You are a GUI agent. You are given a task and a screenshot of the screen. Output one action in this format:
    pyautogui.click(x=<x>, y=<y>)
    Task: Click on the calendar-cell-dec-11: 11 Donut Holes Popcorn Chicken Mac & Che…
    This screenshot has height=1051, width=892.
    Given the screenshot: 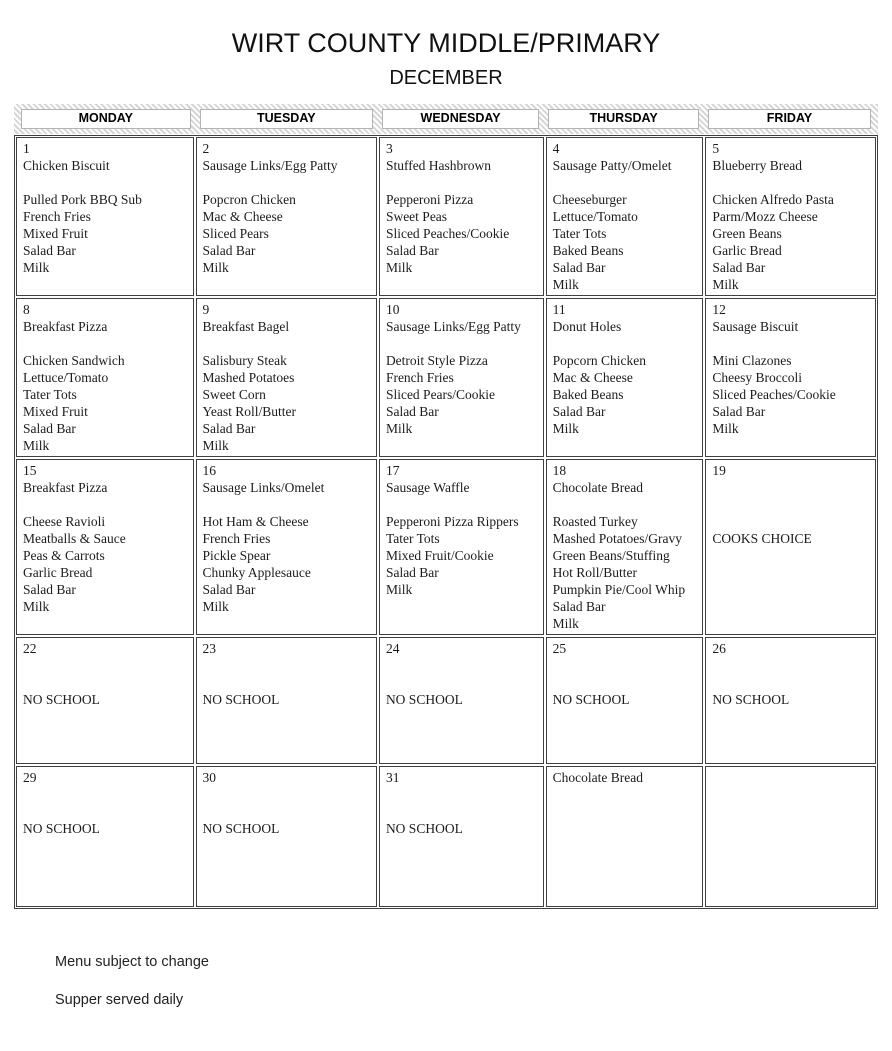 What is the action you would take?
    pyautogui.click(x=624, y=377)
    